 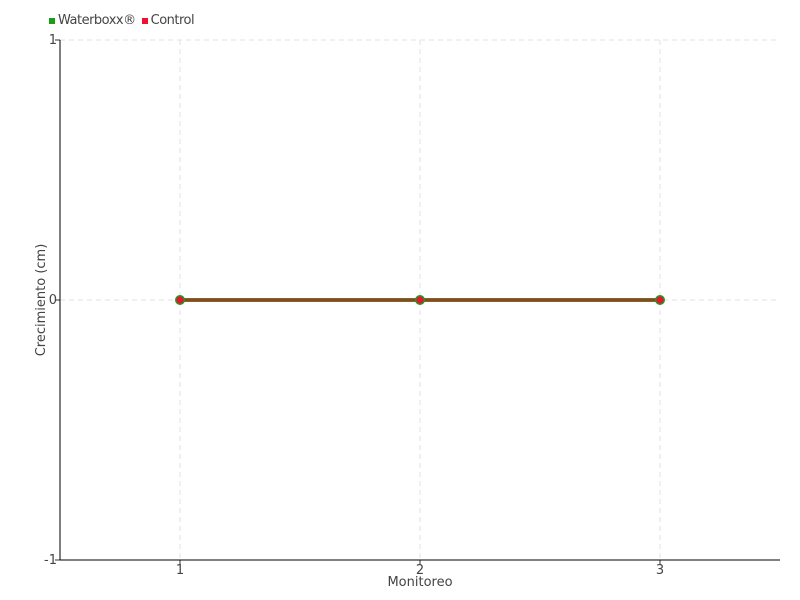 What do you see at coordinates (420, 570) in the screenshot?
I see `x-tick-label: 2` at bounding box center [420, 570].